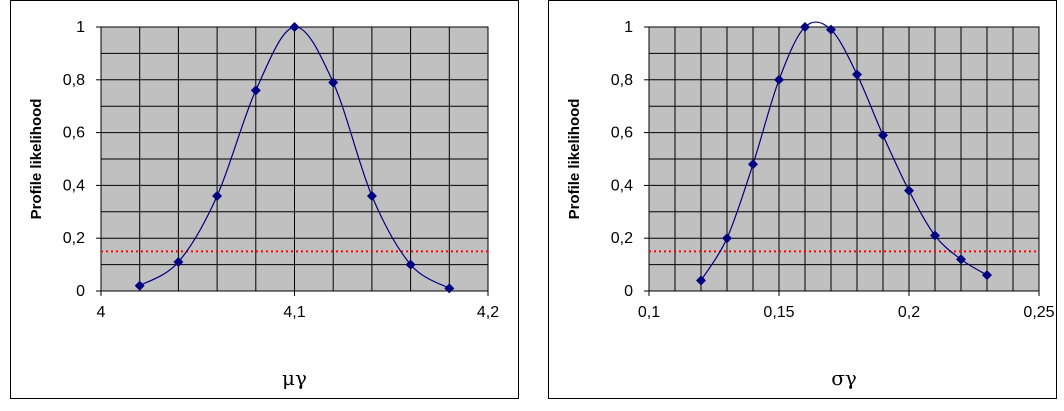 The height and width of the screenshot is (411, 1064). I want to click on sigma-ytick-label: 0,6, so click(622, 133).